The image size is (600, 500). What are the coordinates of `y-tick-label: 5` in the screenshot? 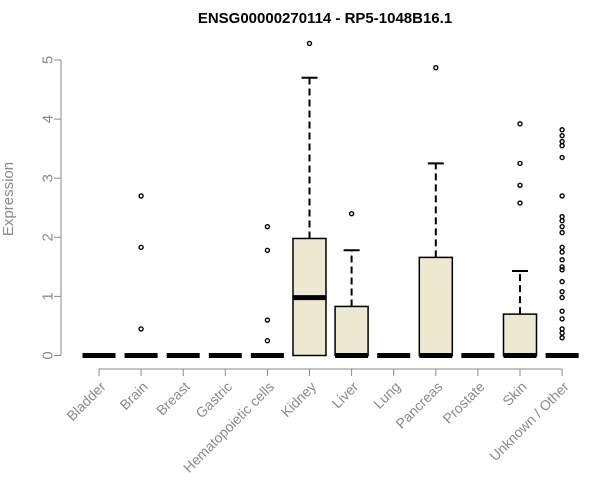 It's located at (48, 60).